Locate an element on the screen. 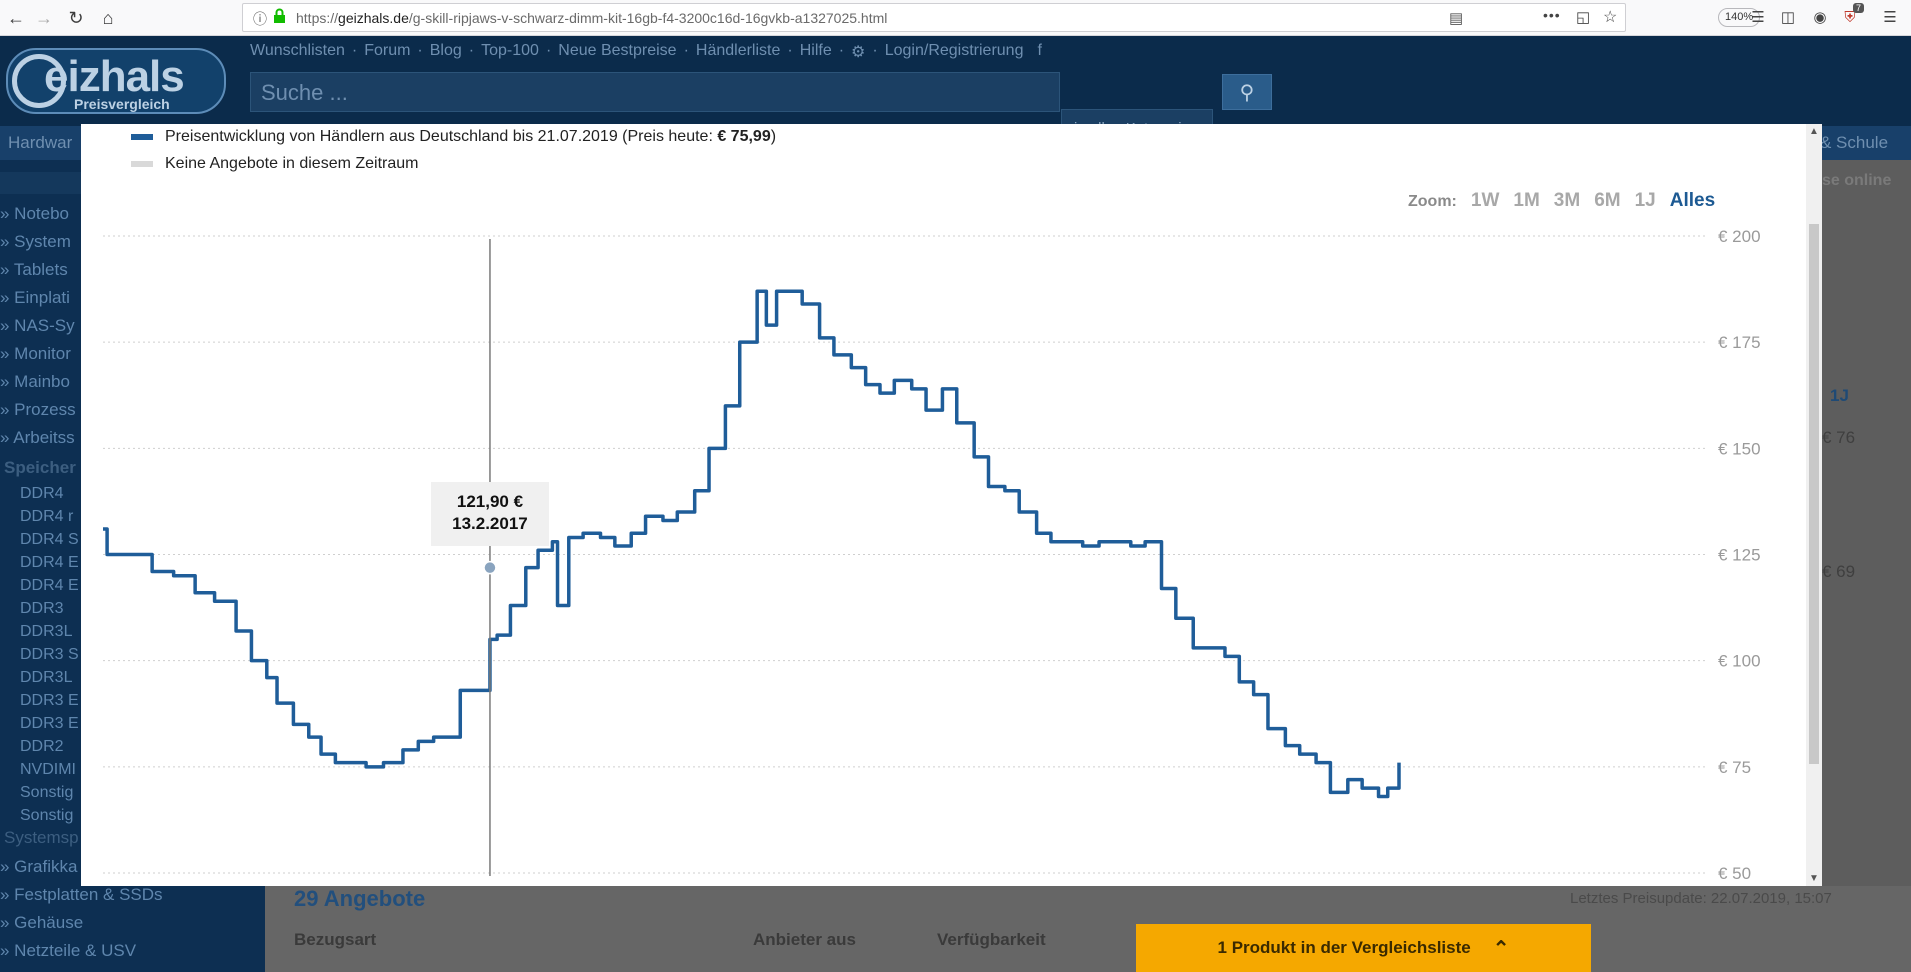 This screenshot has width=1911, height=972. y-tick-label: € 150 is located at coordinates (1739, 448).